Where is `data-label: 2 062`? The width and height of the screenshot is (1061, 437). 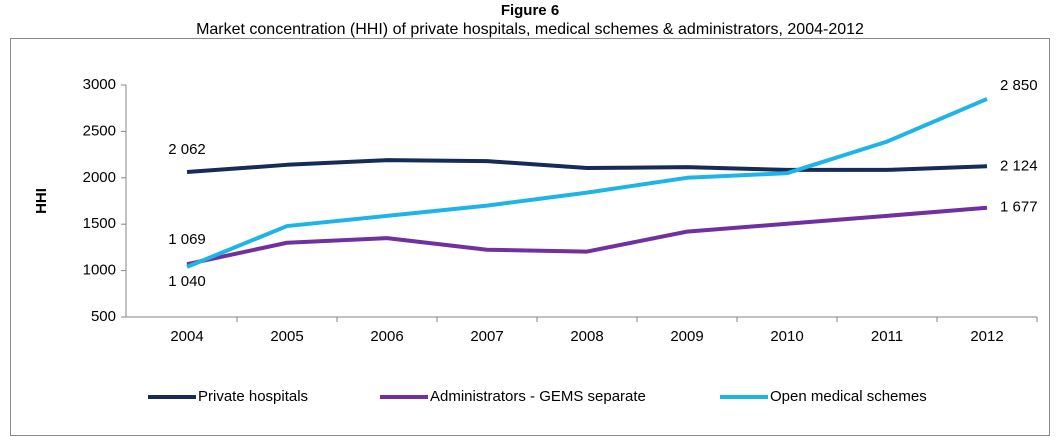 data-label: 2 062 is located at coordinates (187, 149).